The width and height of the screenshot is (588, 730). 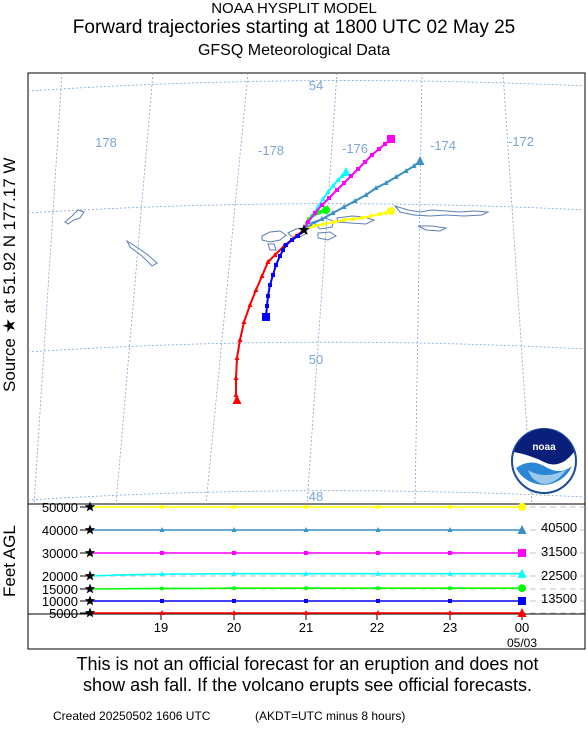 What do you see at coordinates (330, 716) in the screenshot?
I see `timezone-note: (AKDT=UTC minus 8 hours)` at bounding box center [330, 716].